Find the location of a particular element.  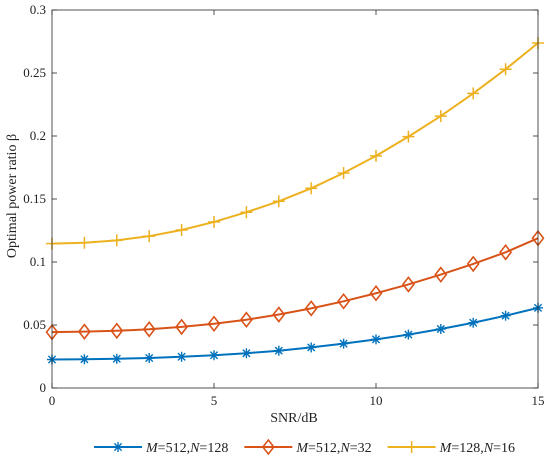

y-tick-label: 0.25 is located at coordinates (34, 72).